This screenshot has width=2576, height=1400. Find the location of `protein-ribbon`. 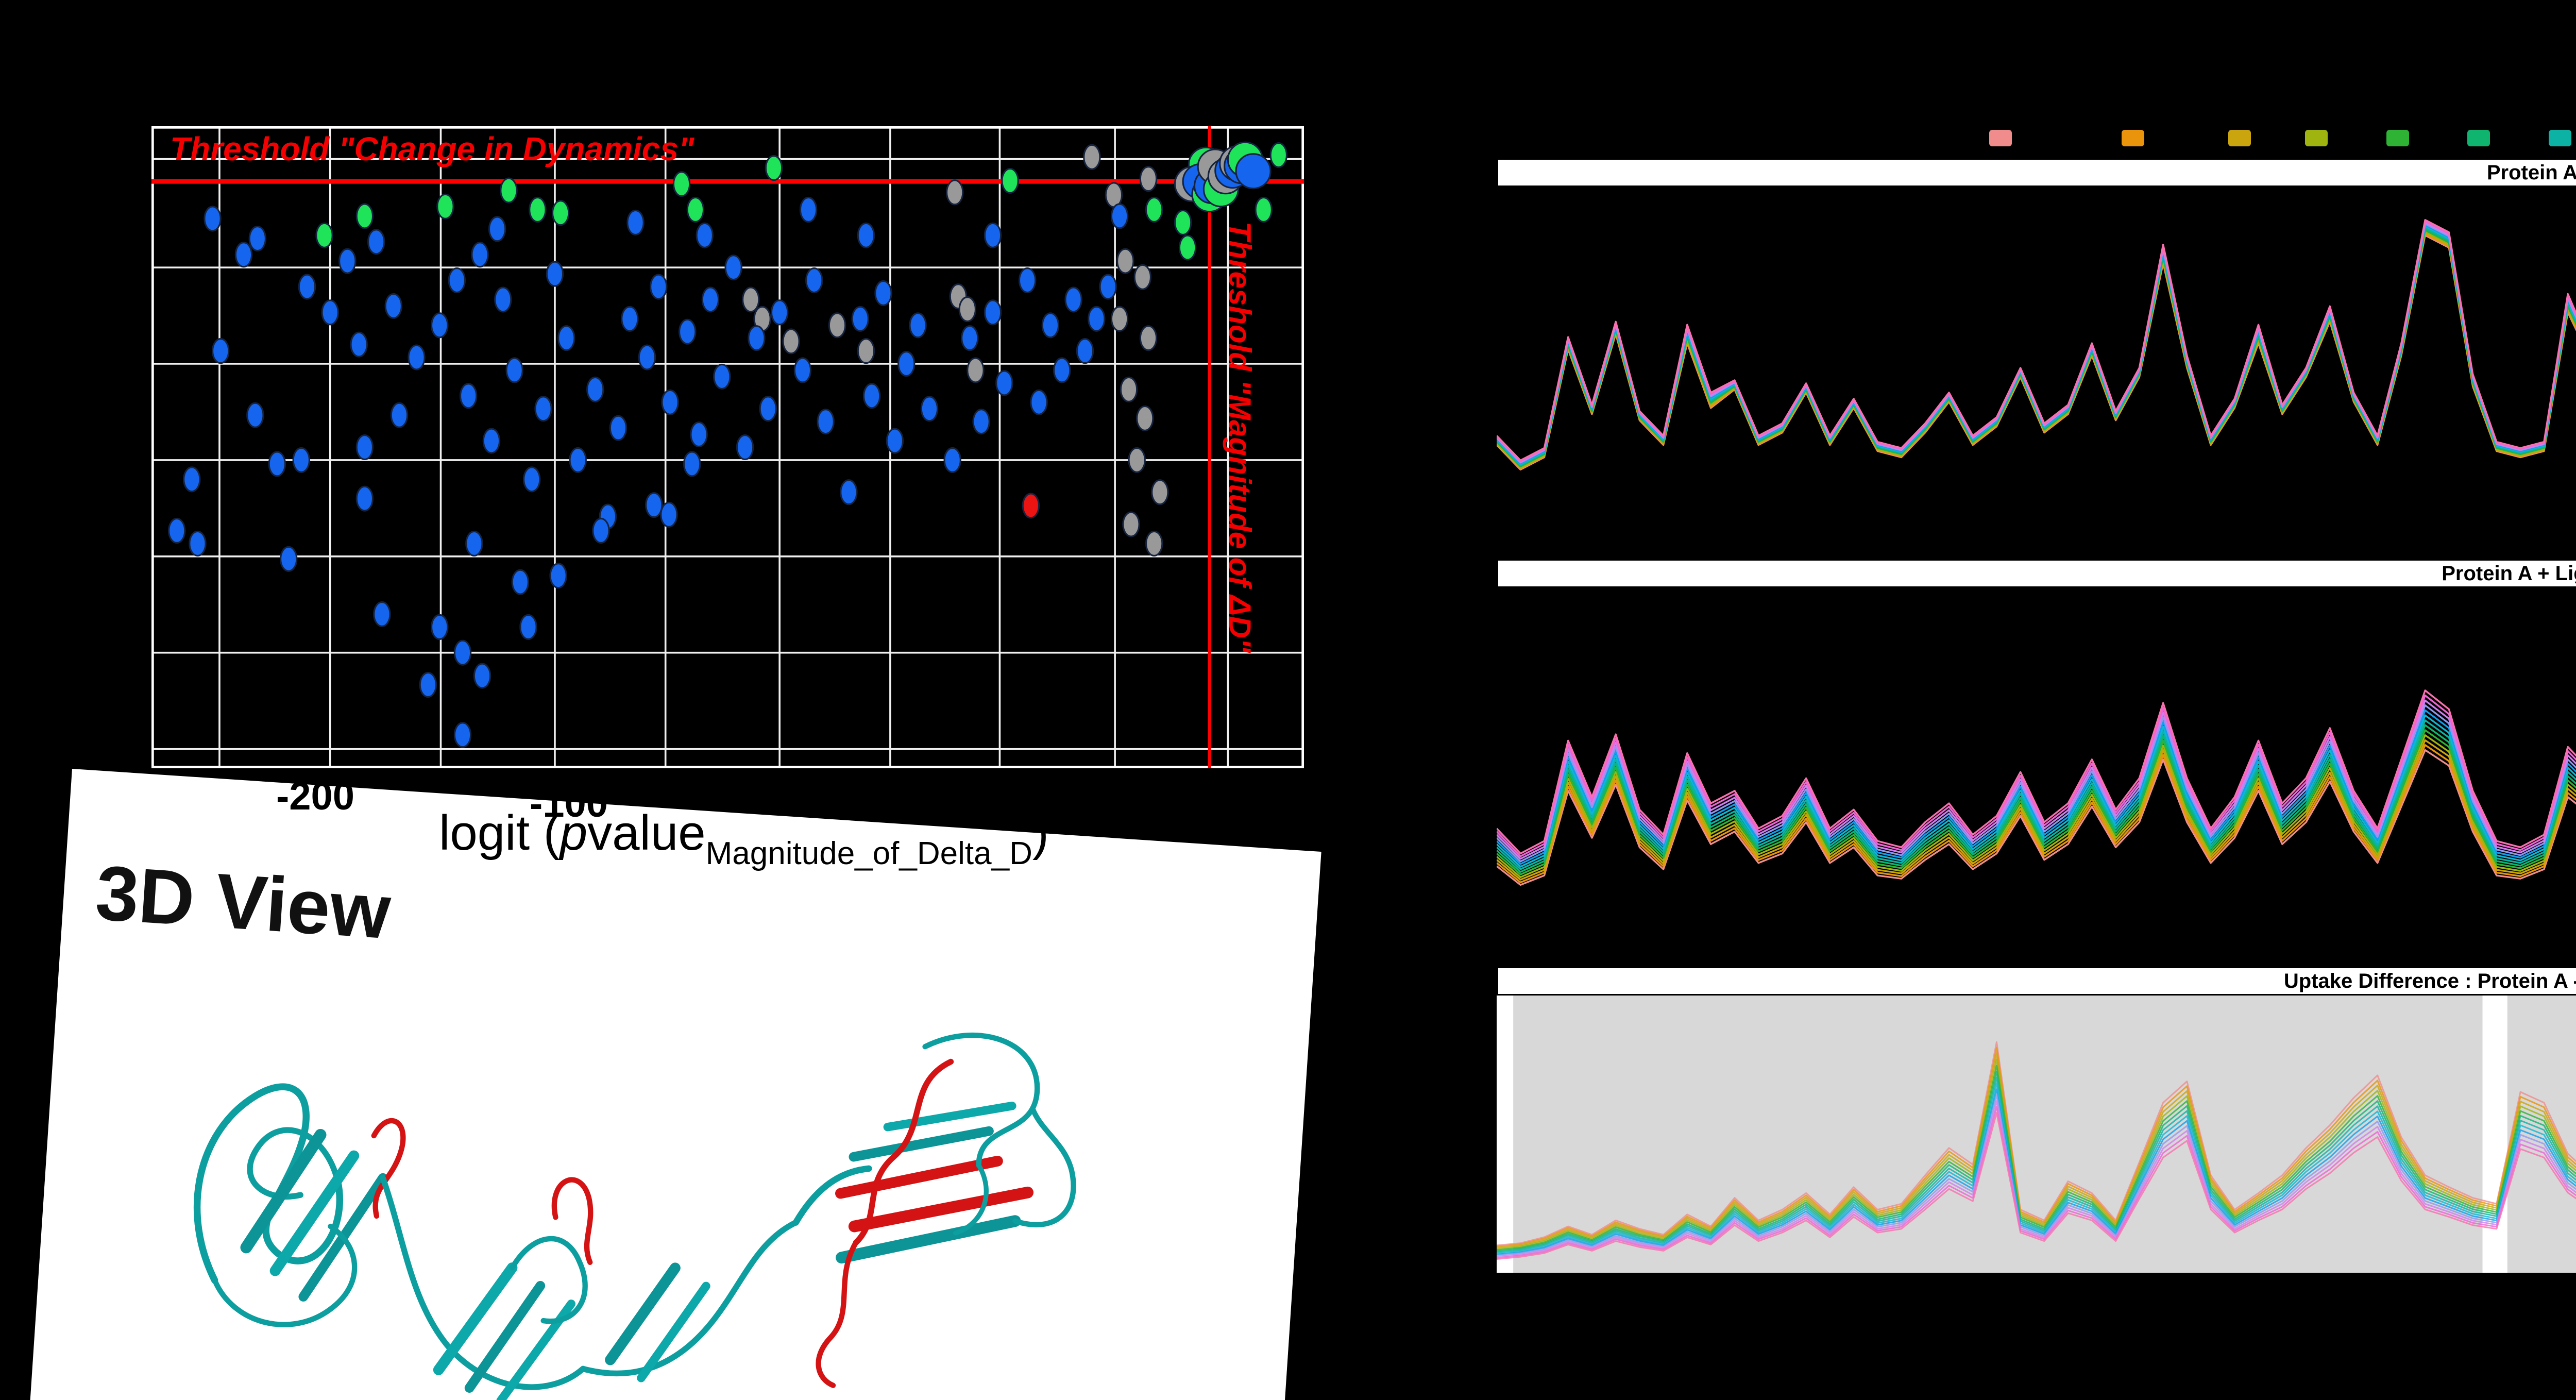

protein-ribbon is located at coordinates (647, 1172).